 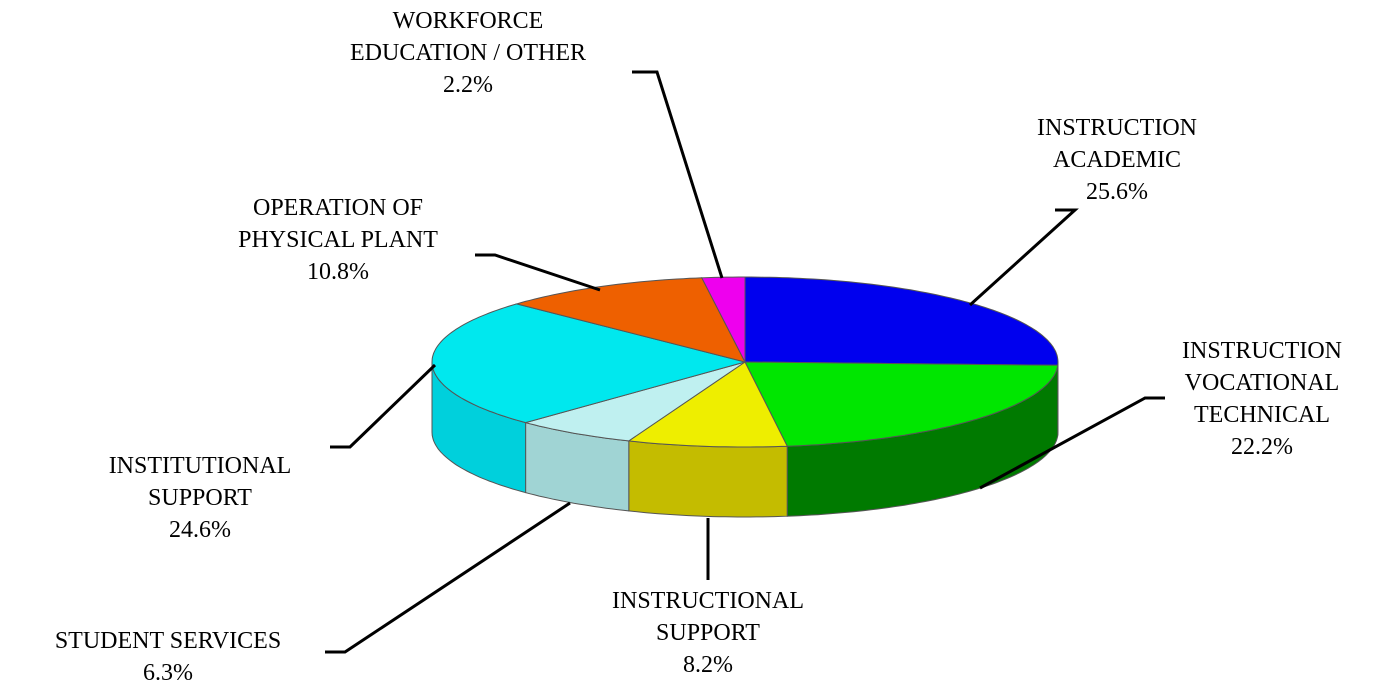 I want to click on slice-label: OPERATION OF PHYSICAL PLANT 10.8%, so click(x=338, y=240).